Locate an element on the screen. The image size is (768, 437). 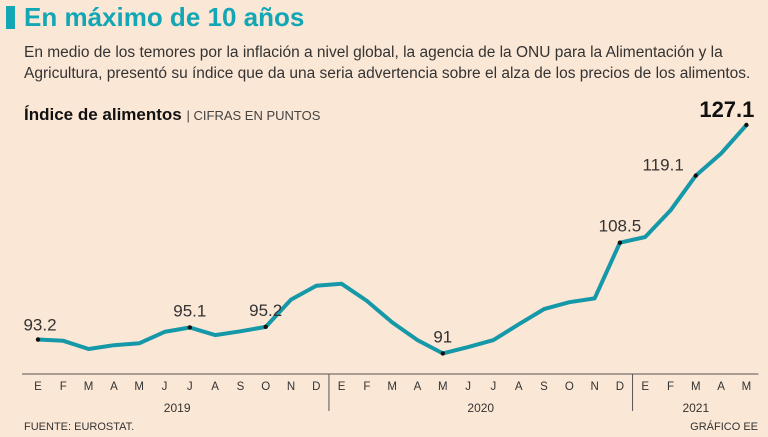
chart-title: Índice de alimentos is located at coordinates (103, 114).